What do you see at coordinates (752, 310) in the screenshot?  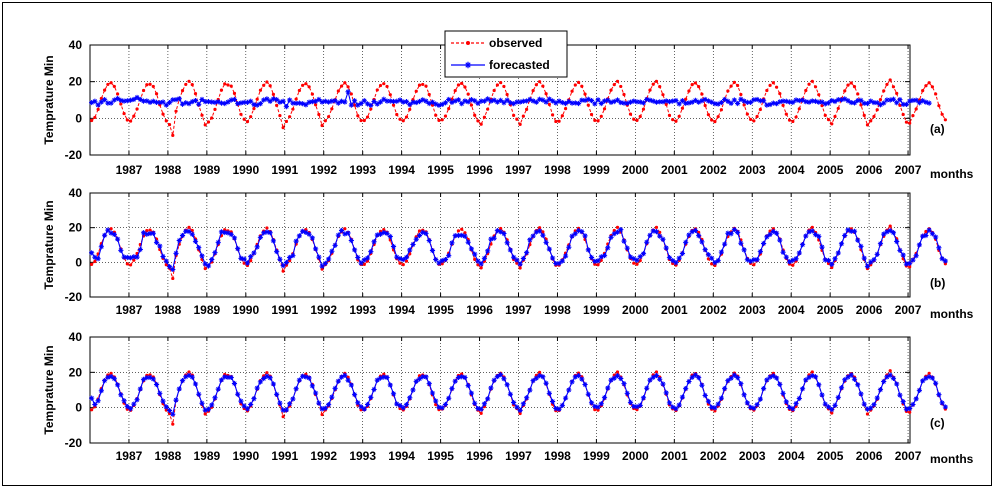 I see `x-tick-label: 2003` at bounding box center [752, 310].